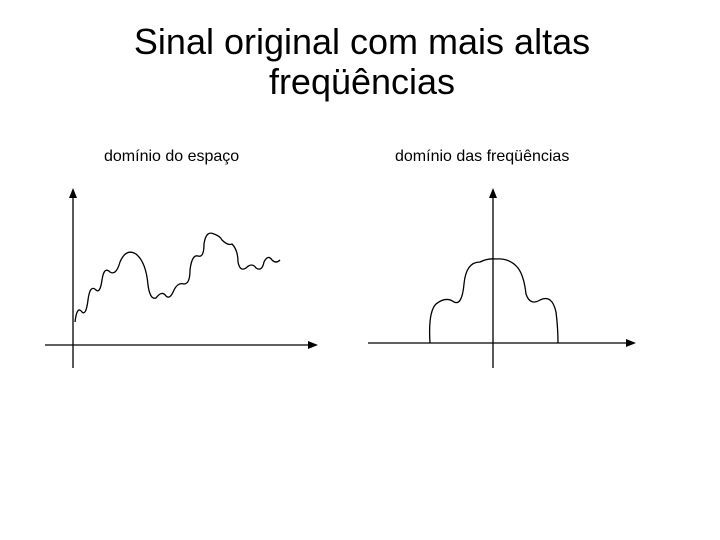 The width and height of the screenshot is (720, 540). Describe the element at coordinates (362, 41) in the screenshot. I see `title-line: Sinal original com mais altas` at that location.